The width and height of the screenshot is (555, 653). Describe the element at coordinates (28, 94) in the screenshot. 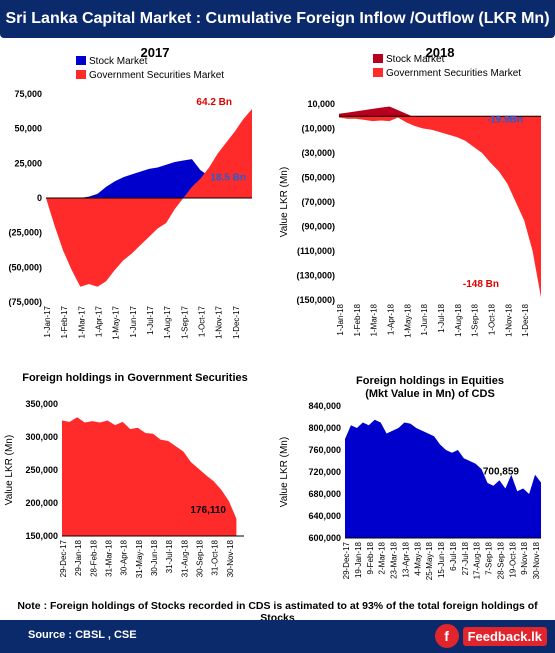

I see `y-tick-label: 75,000` at that location.